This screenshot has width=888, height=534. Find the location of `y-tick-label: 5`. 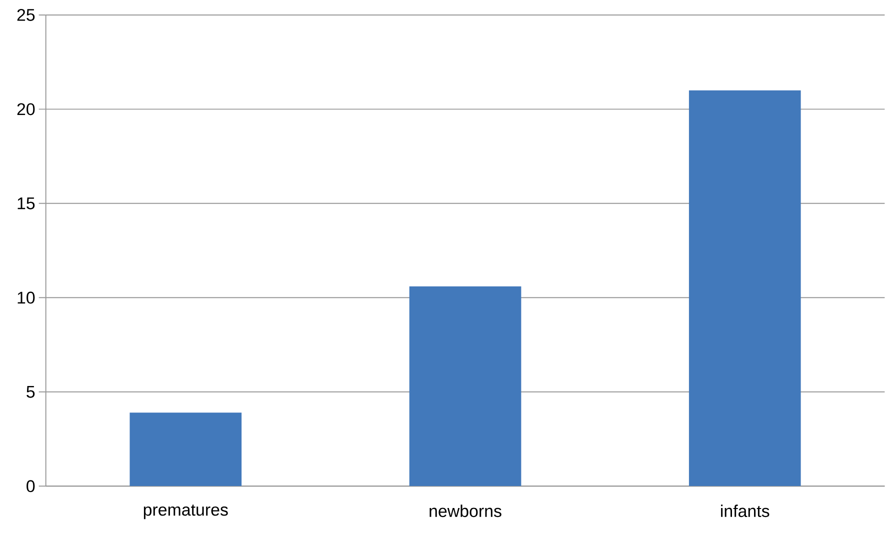

y-tick-label: 5 is located at coordinates (30, 392).